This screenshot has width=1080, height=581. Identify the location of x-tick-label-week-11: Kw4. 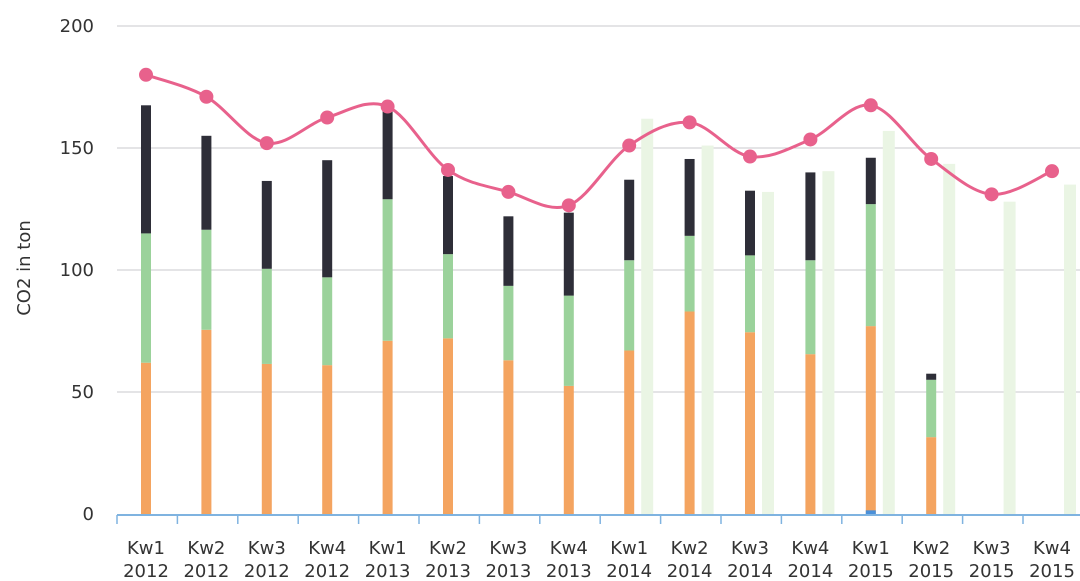
(810, 548).